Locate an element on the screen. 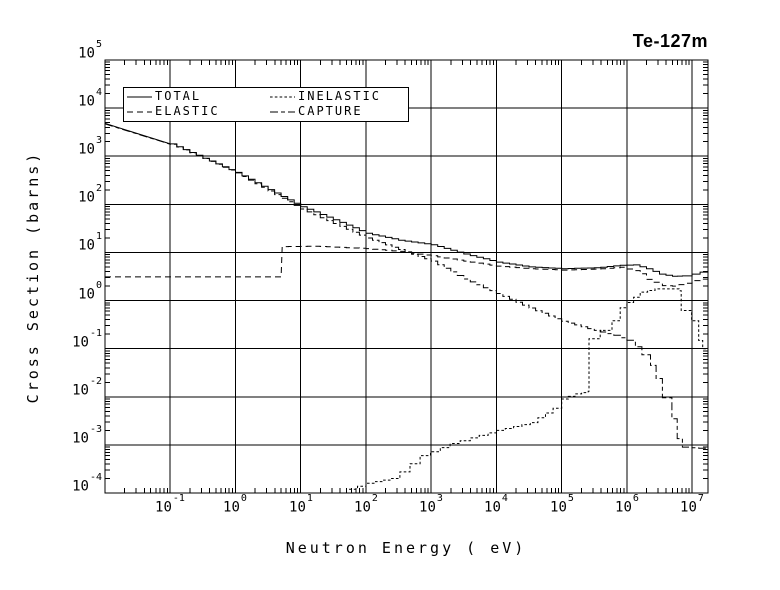 The image size is (780, 590). y-tick-label: 10³ is located at coordinates (90, 146).